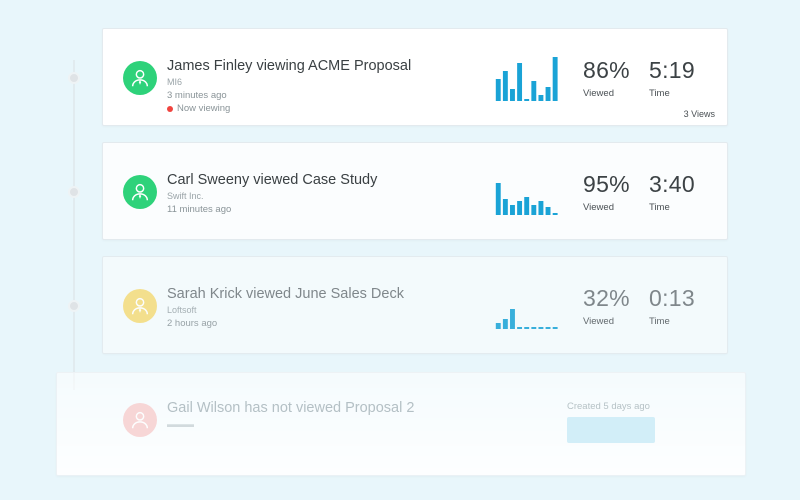  What do you see at coordinates (606, 298) in the screenshot?
I see `viewed-value: 32%` at bounding box center [606, 298].